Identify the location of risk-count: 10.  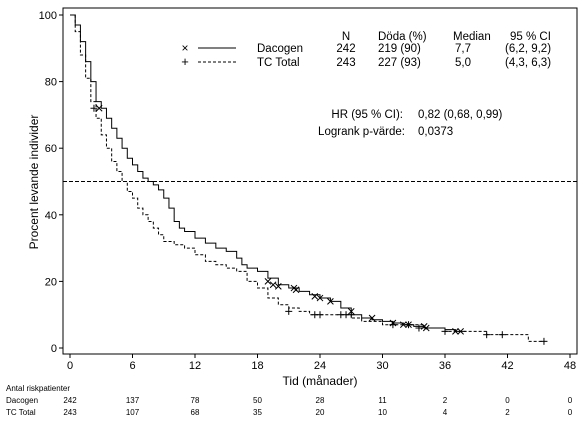
(382, 412).